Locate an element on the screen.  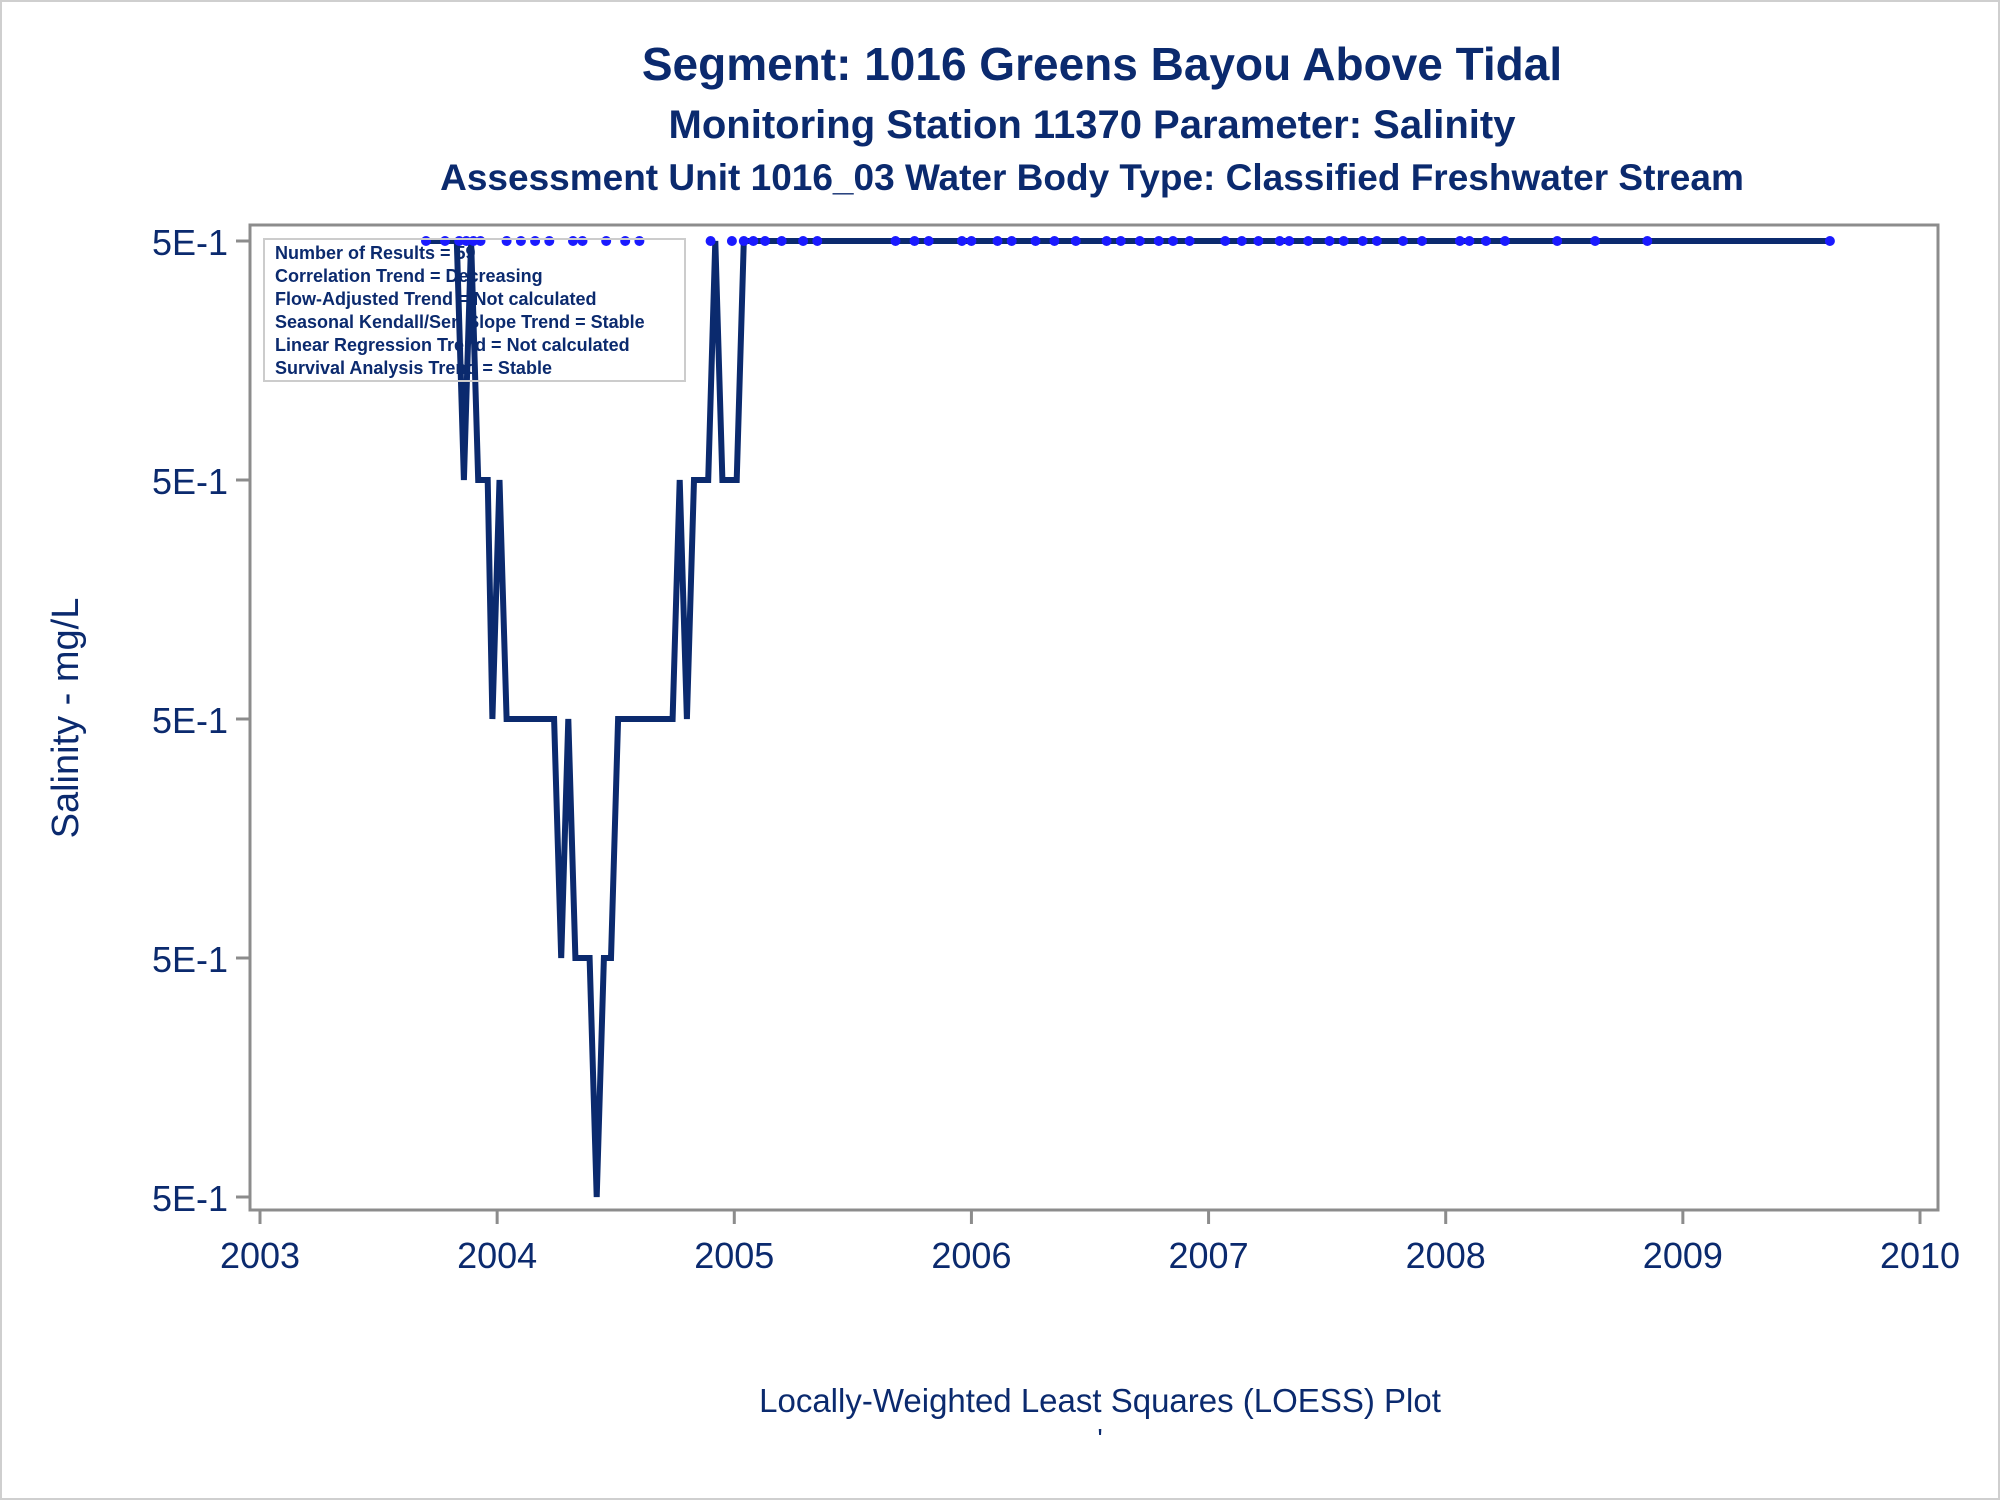
x-tick-label: 2003 is located at coordinates (260, 1255).